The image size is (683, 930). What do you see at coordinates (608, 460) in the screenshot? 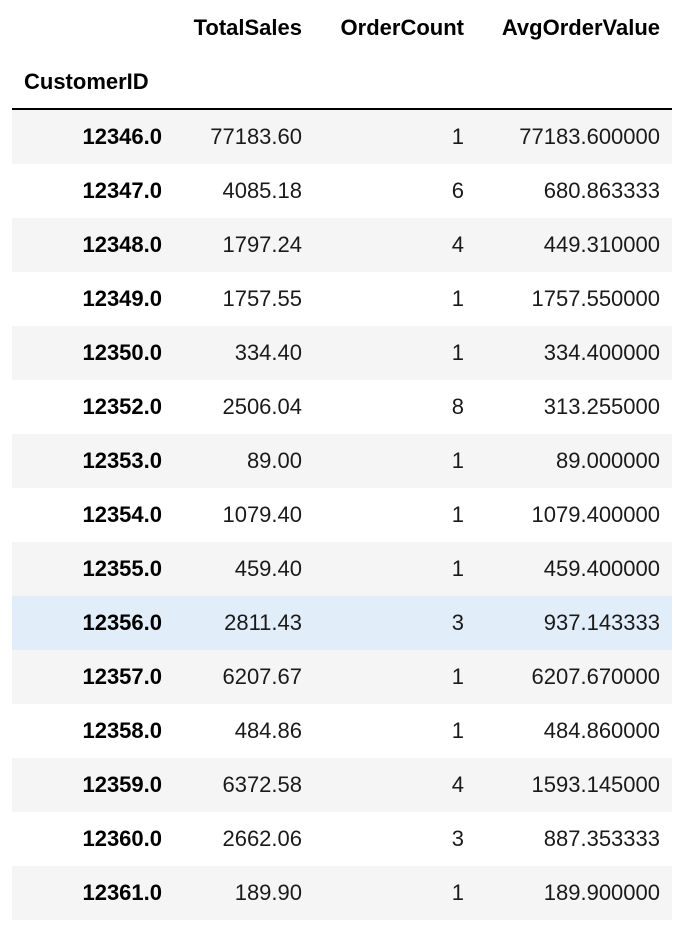
I see `cell-avg-order-value: 89.000000` at bounding box center [608, 460].